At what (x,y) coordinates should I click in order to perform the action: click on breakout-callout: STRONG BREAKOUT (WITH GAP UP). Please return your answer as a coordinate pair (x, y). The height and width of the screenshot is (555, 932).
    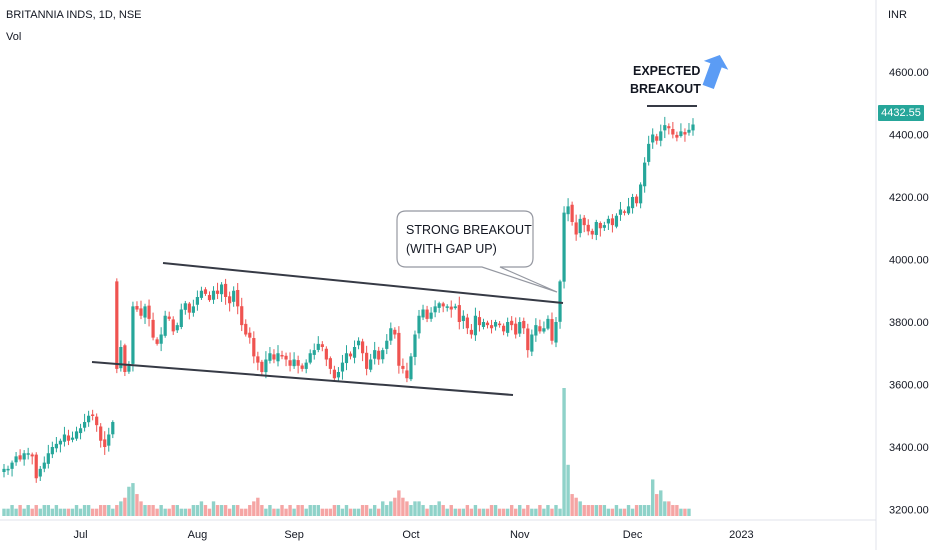
    Looking at the image, I should click on (477, 251).